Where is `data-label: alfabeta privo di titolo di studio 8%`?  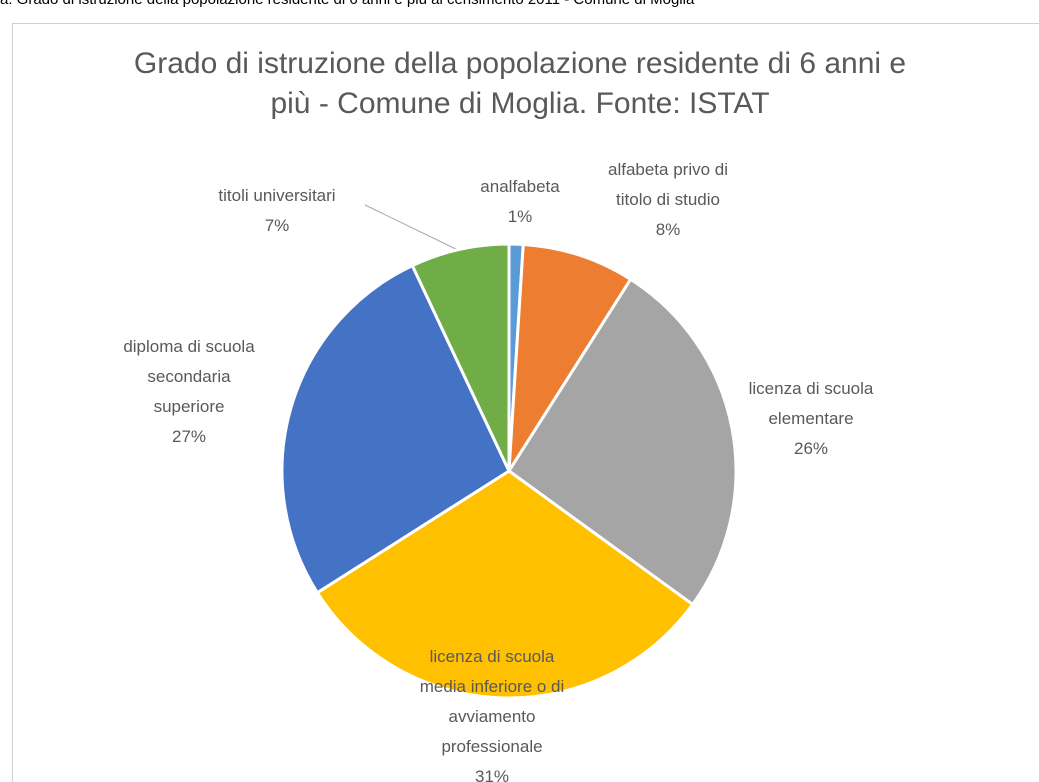
data-label: alfabeta privo di titolo di studio 8% is located at coordinates (668, 200).